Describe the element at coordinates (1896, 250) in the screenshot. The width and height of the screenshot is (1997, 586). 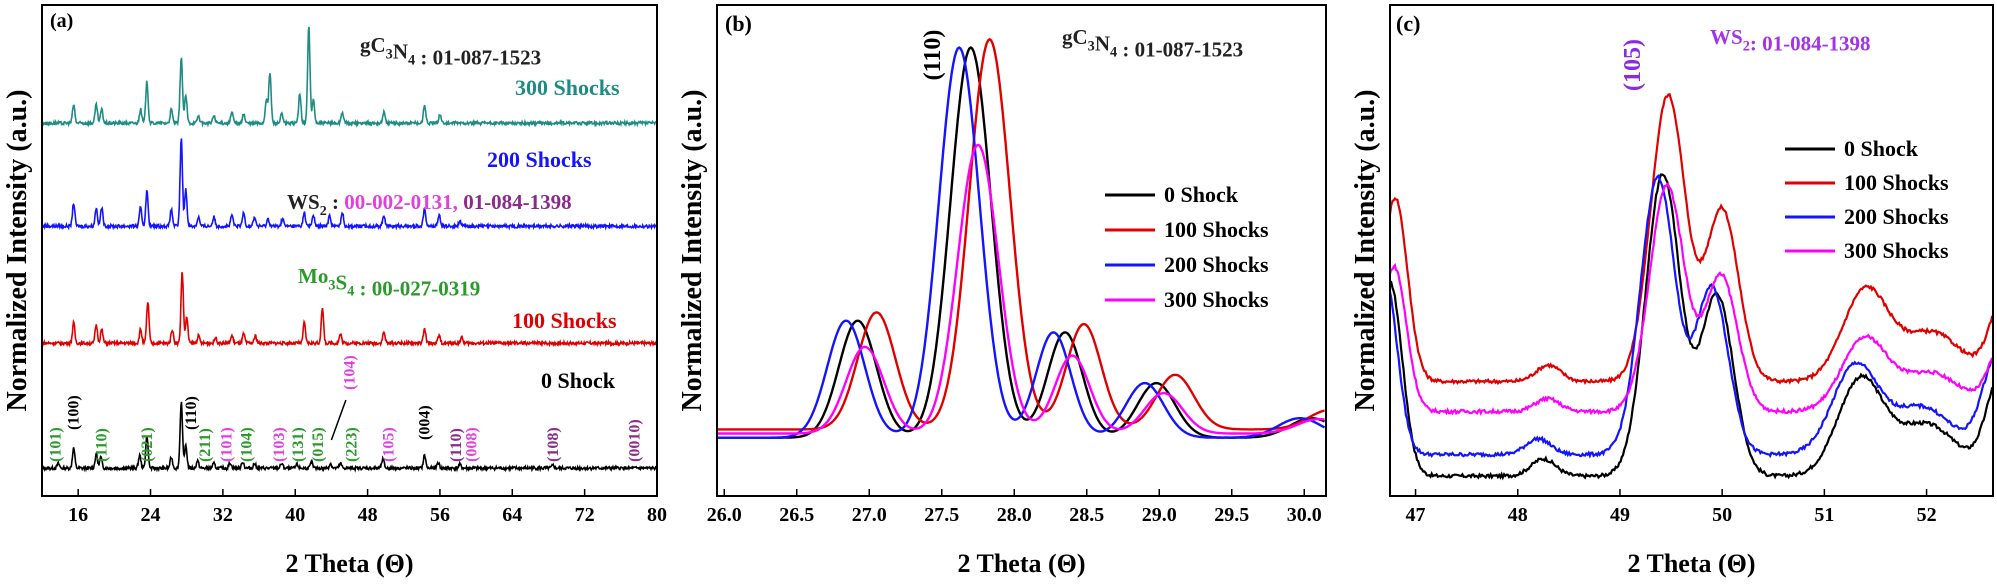
I see `legend-label-c-3: 300 Shocks` at that location.